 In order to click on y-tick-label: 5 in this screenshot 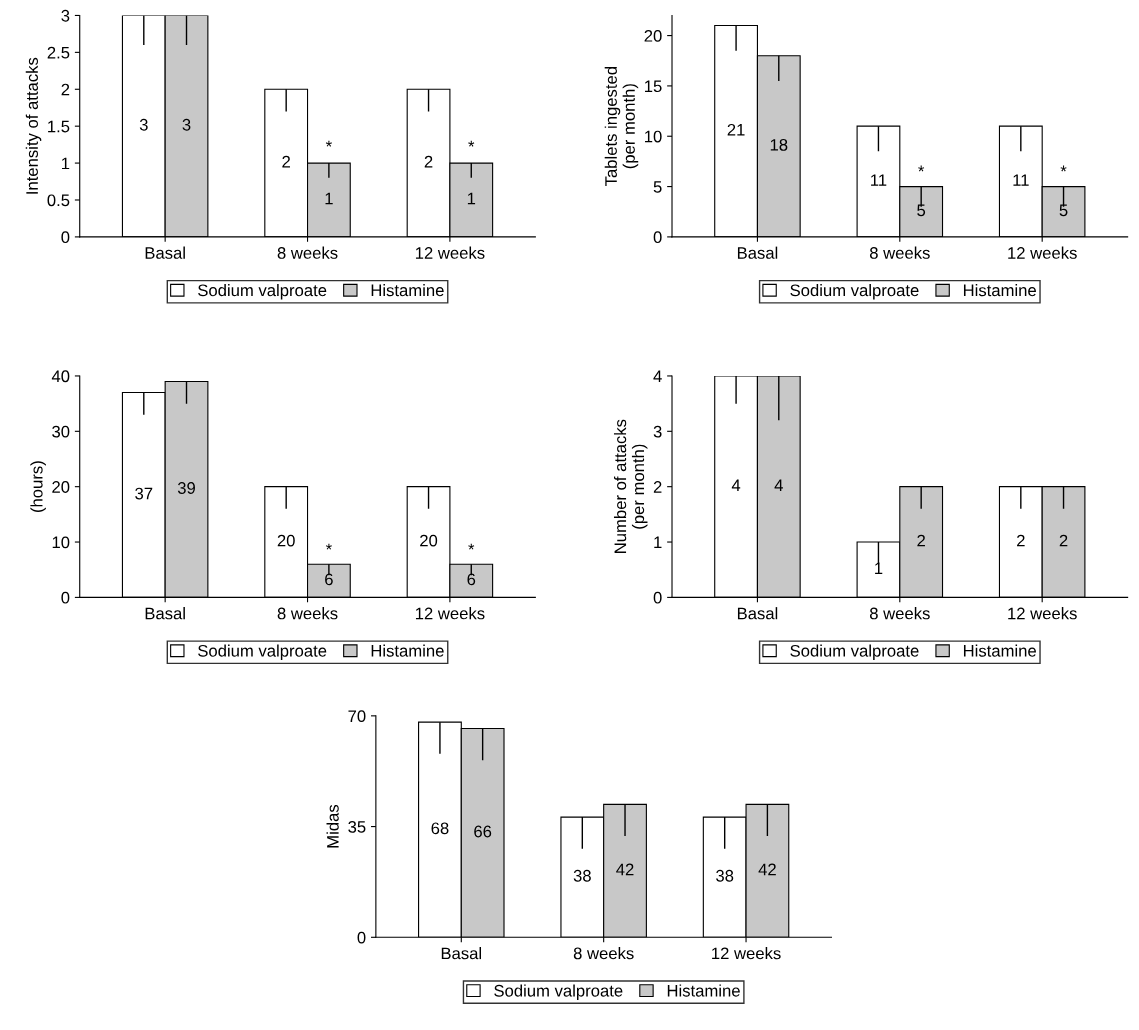, I will do `click(657, 187)`.